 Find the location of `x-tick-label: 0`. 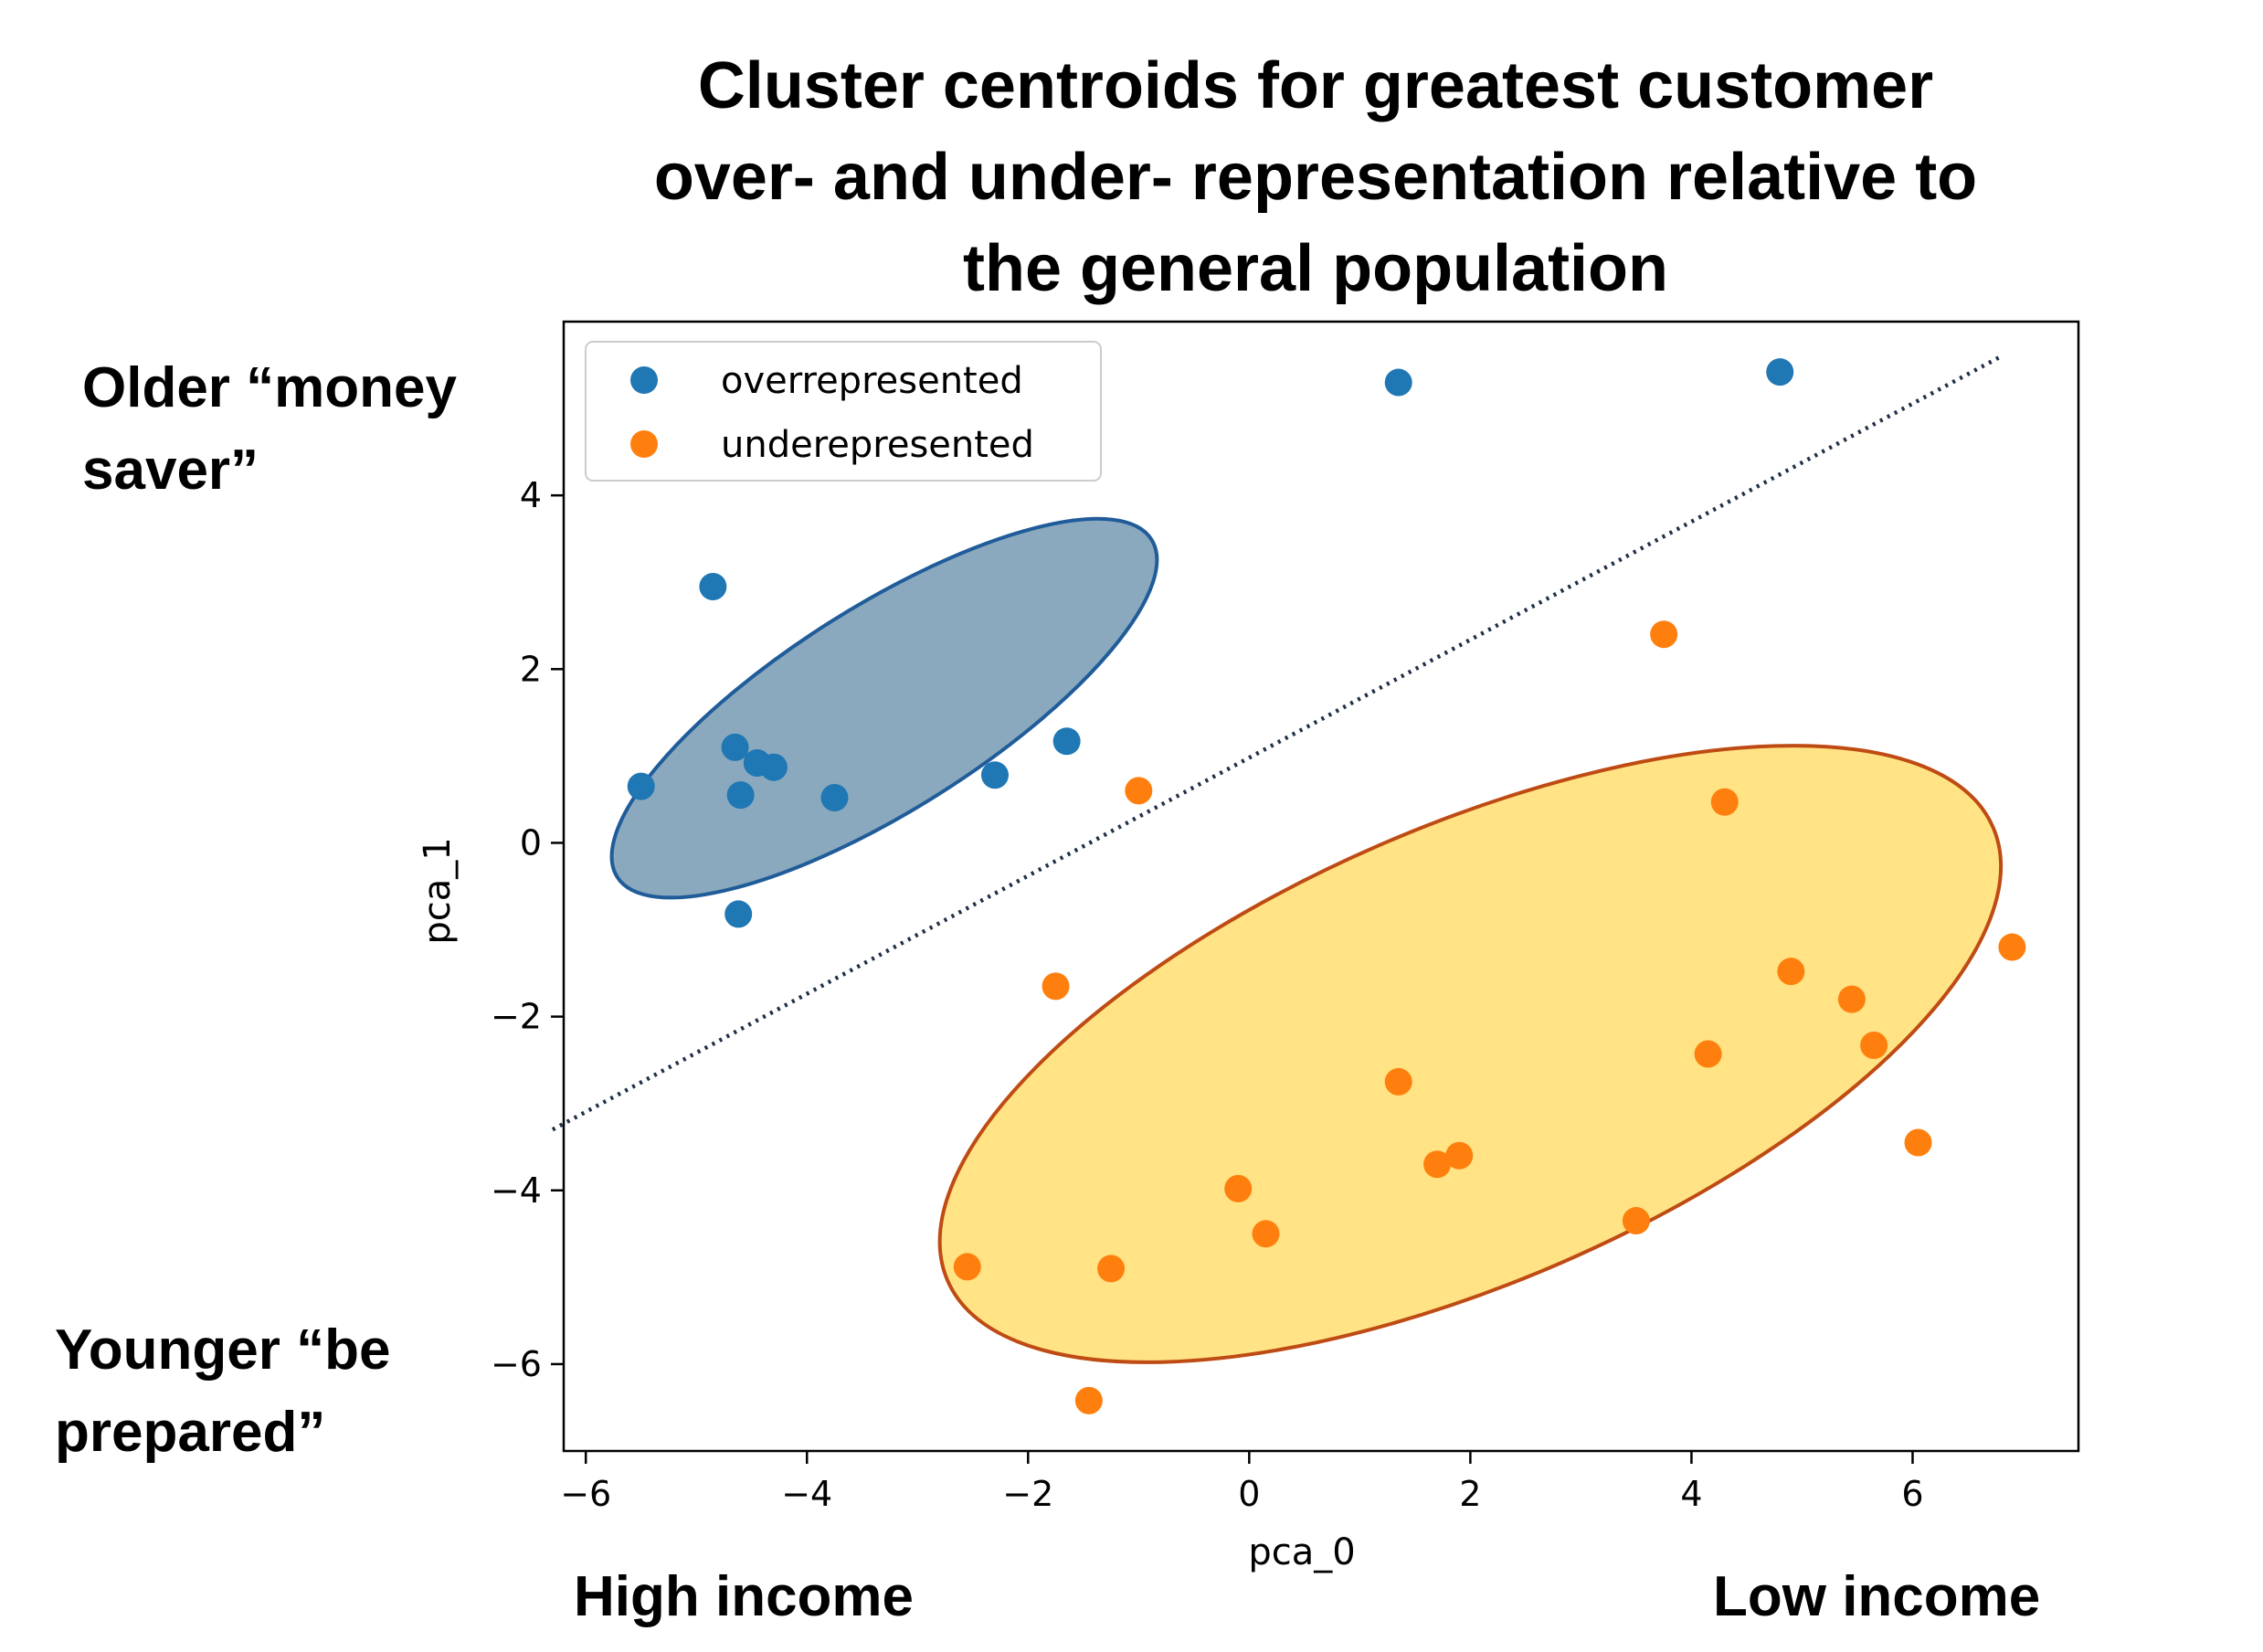

x-tick-label: 0 is located at coordinates (1249, 1494).